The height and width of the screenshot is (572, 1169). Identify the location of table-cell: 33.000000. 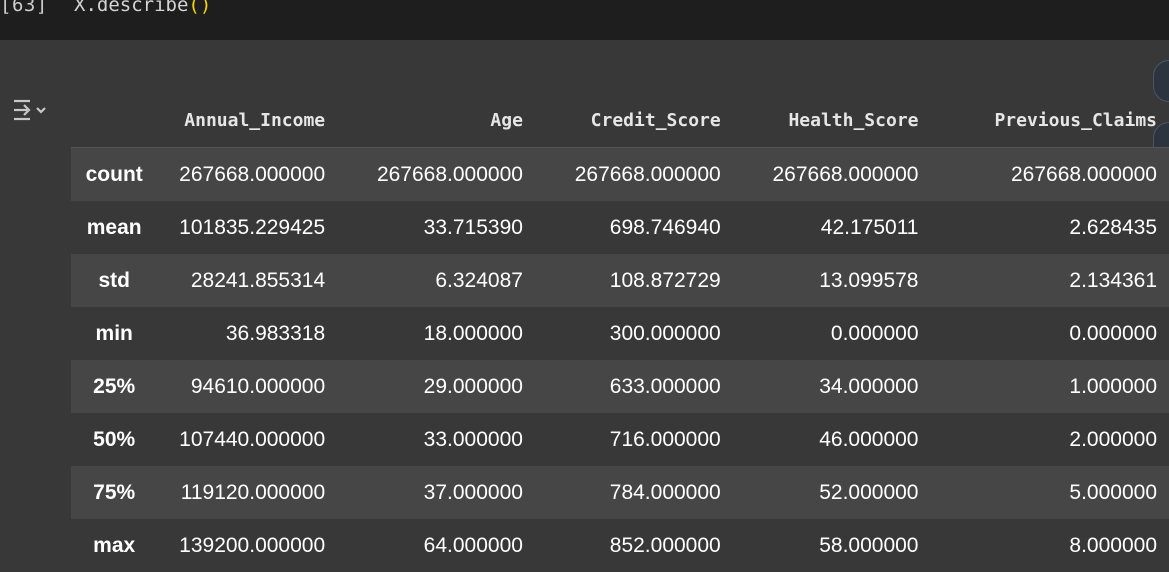
(436, 439).